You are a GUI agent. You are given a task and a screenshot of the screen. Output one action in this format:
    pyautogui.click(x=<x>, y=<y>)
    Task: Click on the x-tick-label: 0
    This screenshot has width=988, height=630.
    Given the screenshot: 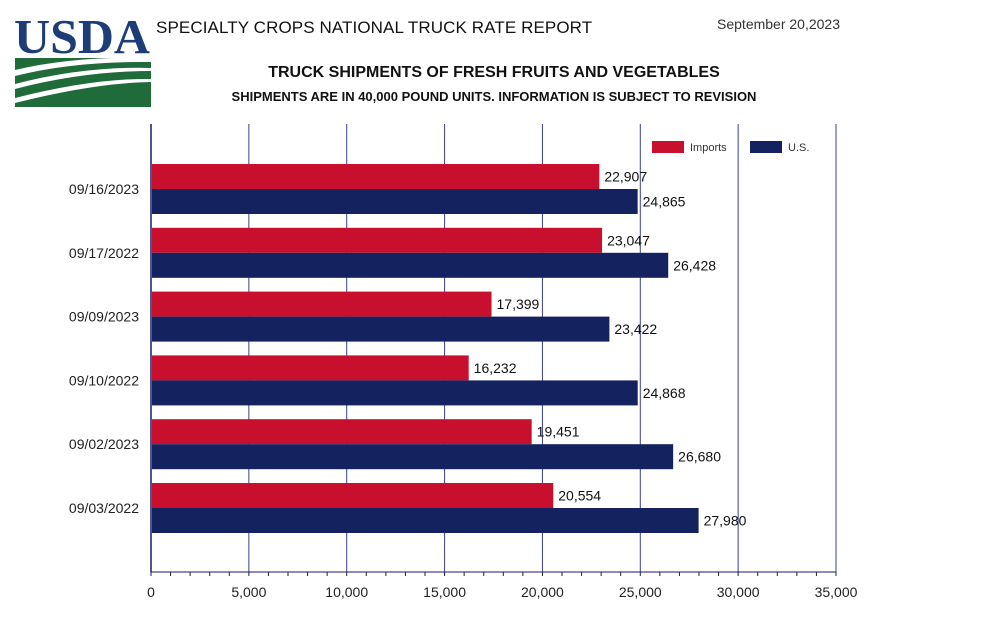 What is the action you would take?
    pyautogui.click(x=151, y=592)
    